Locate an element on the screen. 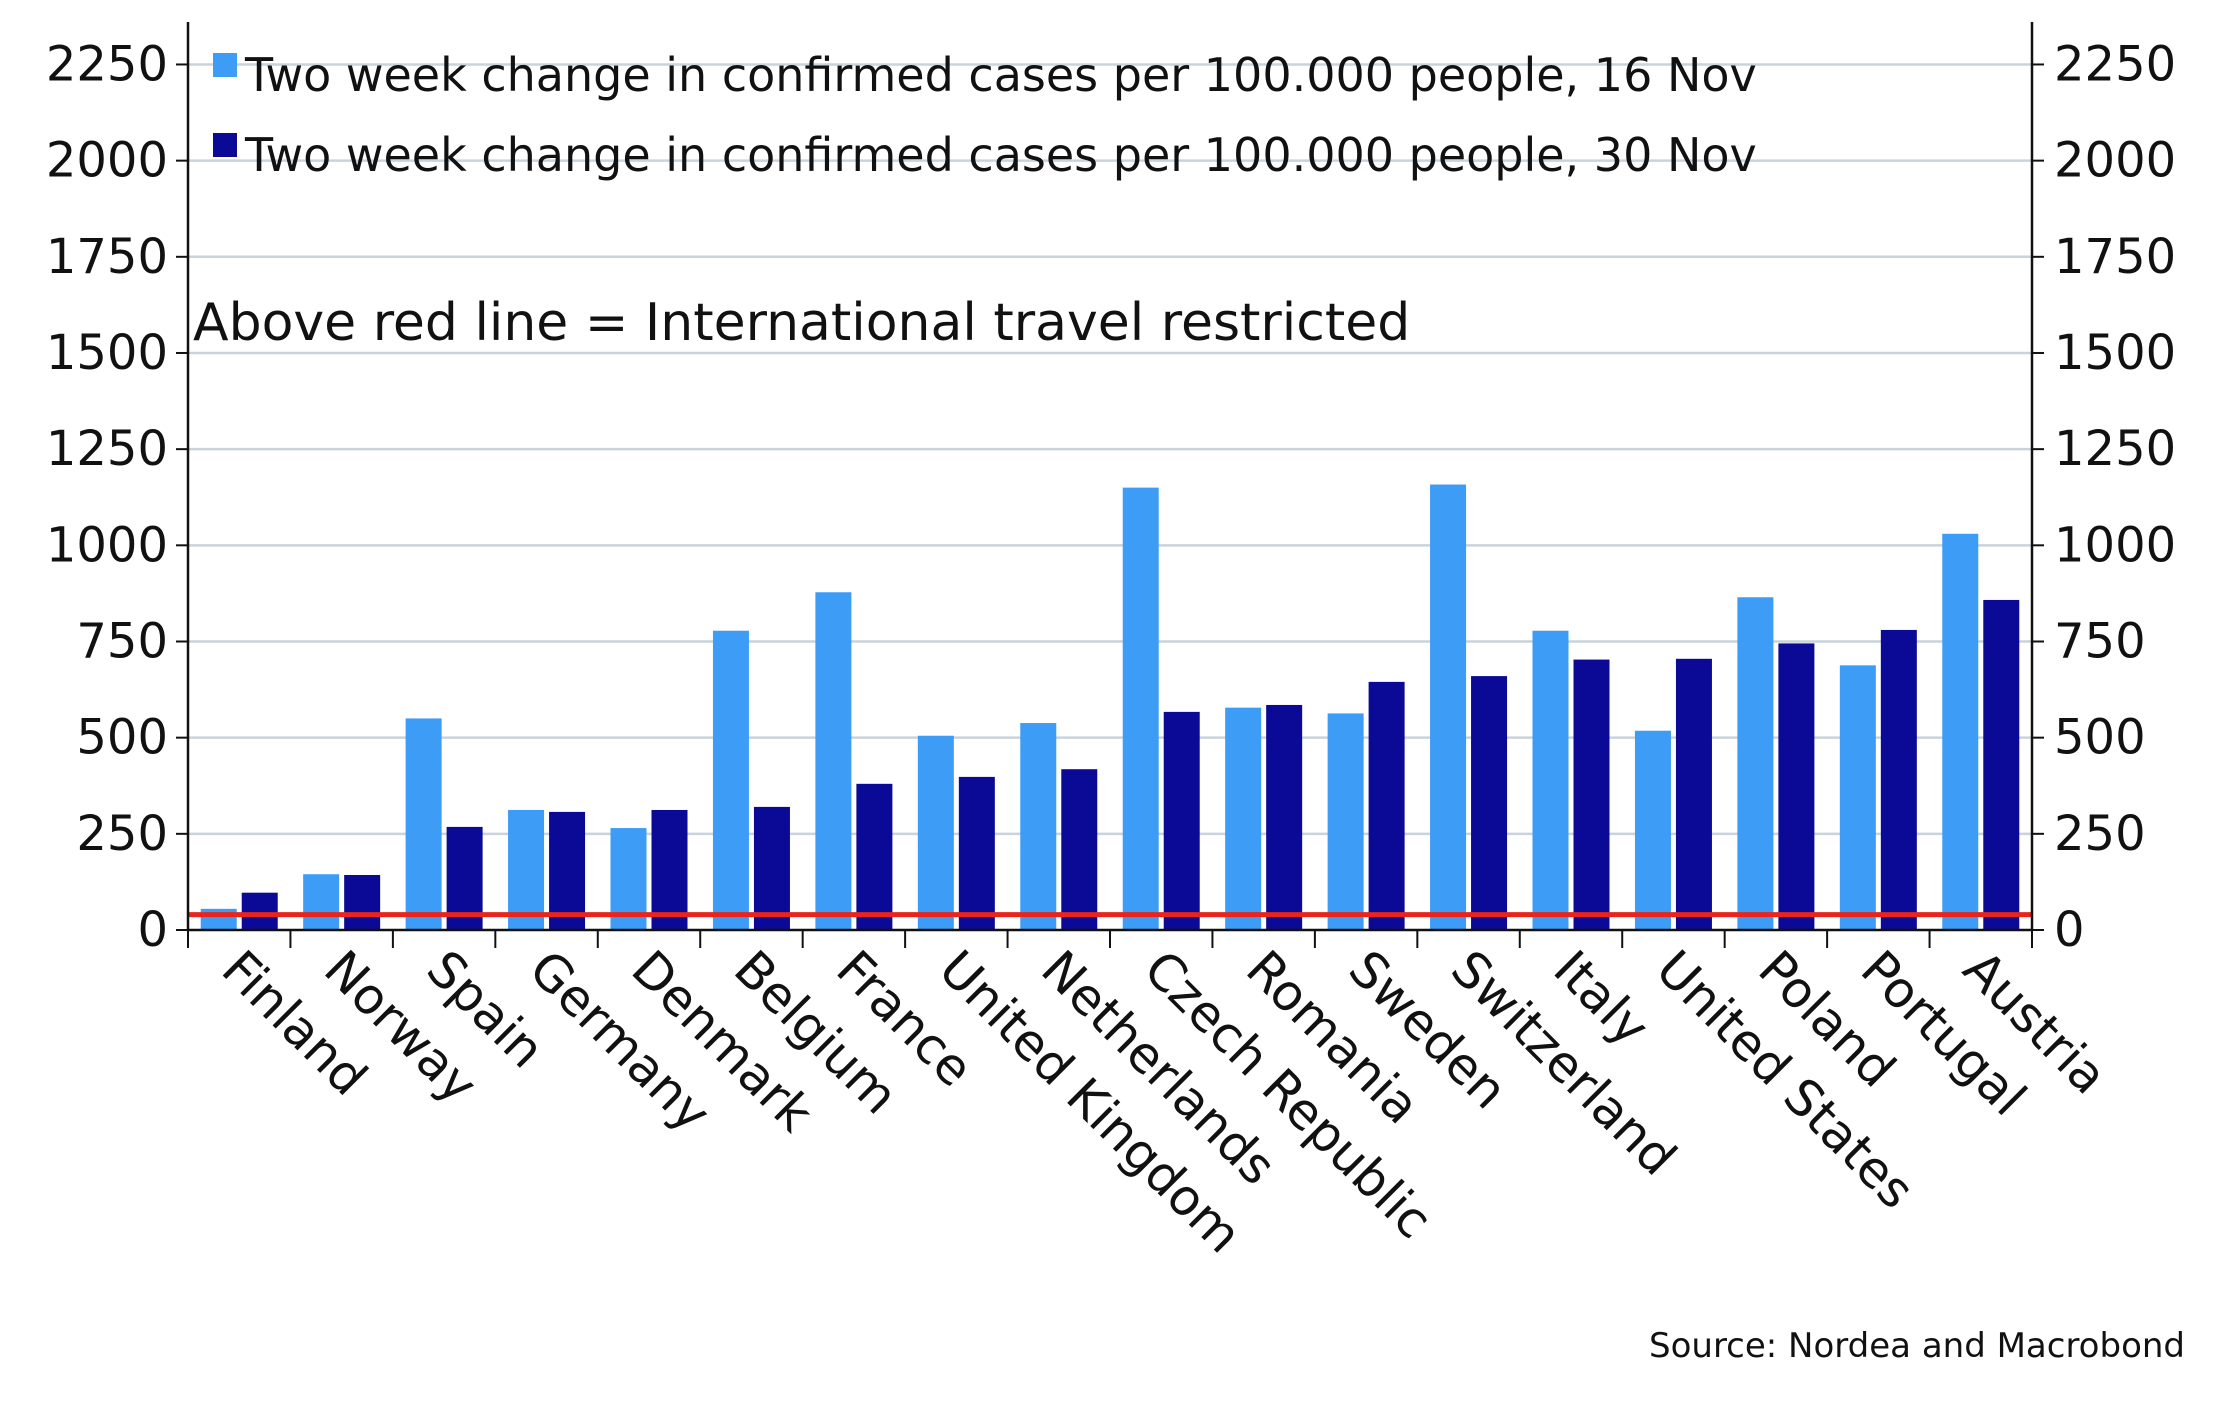 The width and height of the screenshot is (2218, 1404). y-tick-label-right: 0 is located at coordinates (2069, 930).